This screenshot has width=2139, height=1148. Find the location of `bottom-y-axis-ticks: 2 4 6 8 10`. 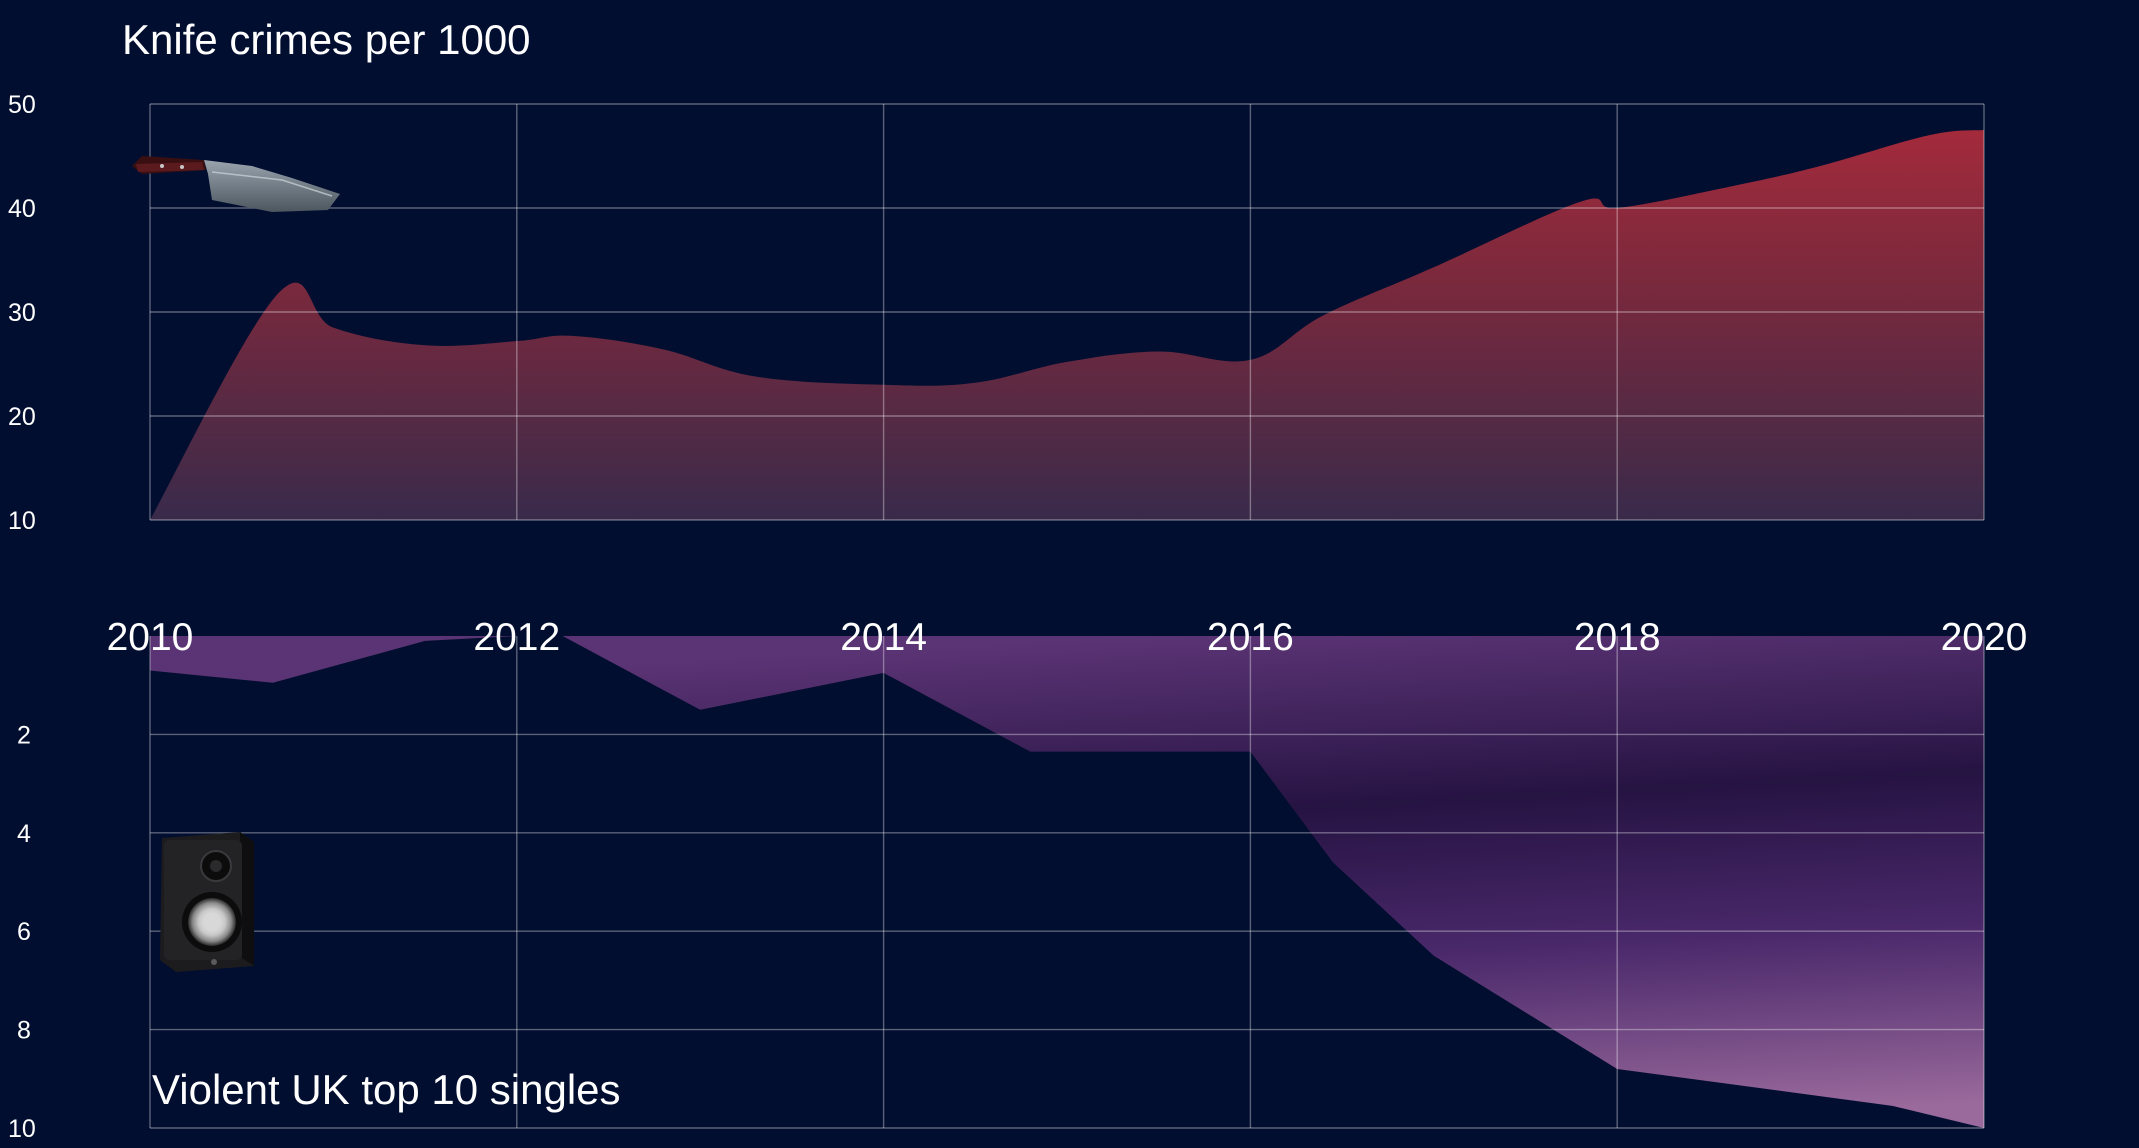

bottom-y-axis-ticks: 2 4 6 8 10 is located at coordinates (22, 932).